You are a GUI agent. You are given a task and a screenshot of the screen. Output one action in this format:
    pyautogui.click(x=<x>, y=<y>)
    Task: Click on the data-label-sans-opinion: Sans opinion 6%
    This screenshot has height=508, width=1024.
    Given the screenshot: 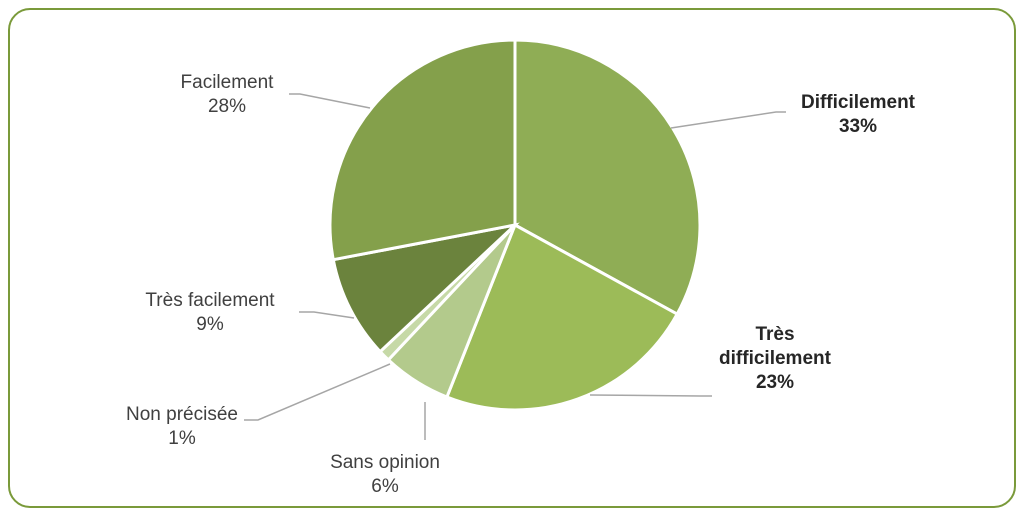 What is the action you would take?
    pyautogui.click(x=385, y=474)
    